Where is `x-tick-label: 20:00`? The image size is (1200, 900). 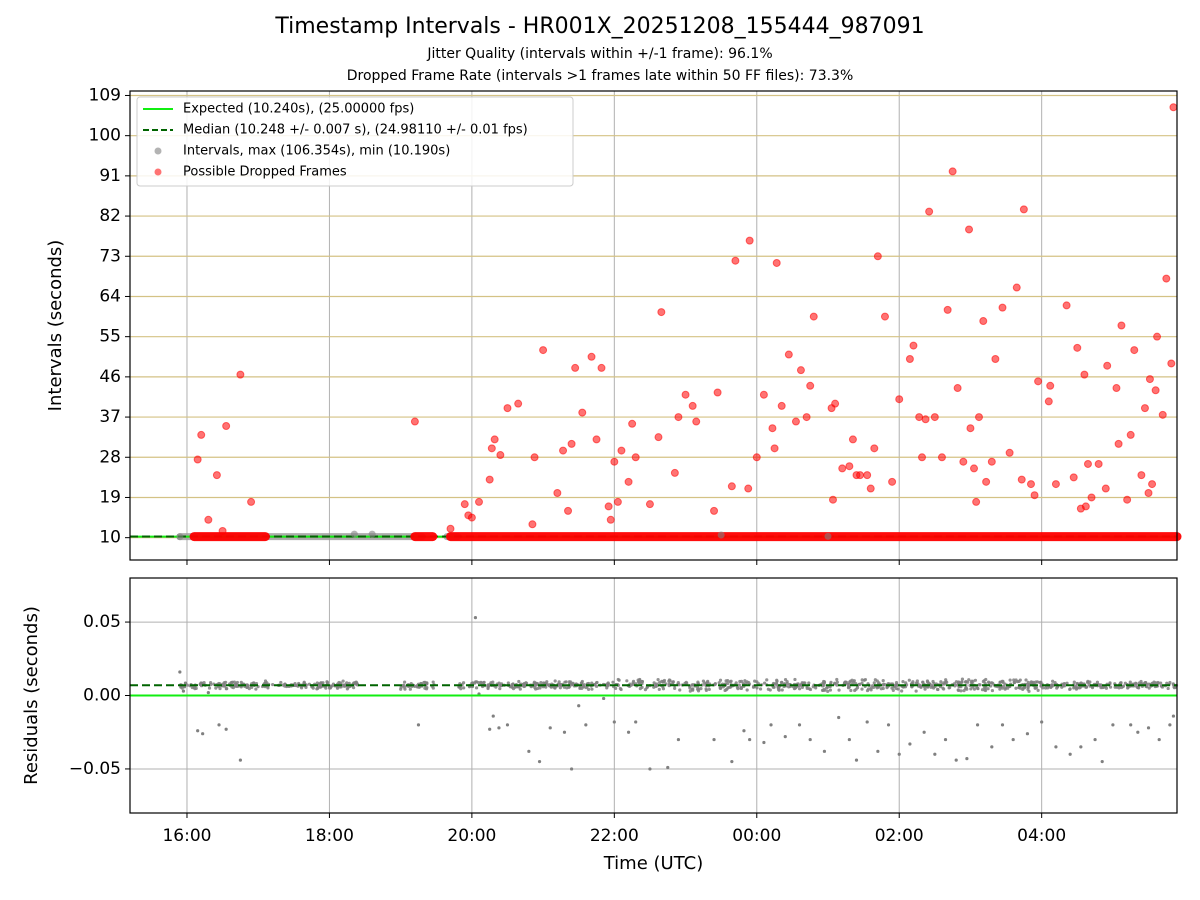
x-tick-label: 20:00 is located at coordinates (471, 836).